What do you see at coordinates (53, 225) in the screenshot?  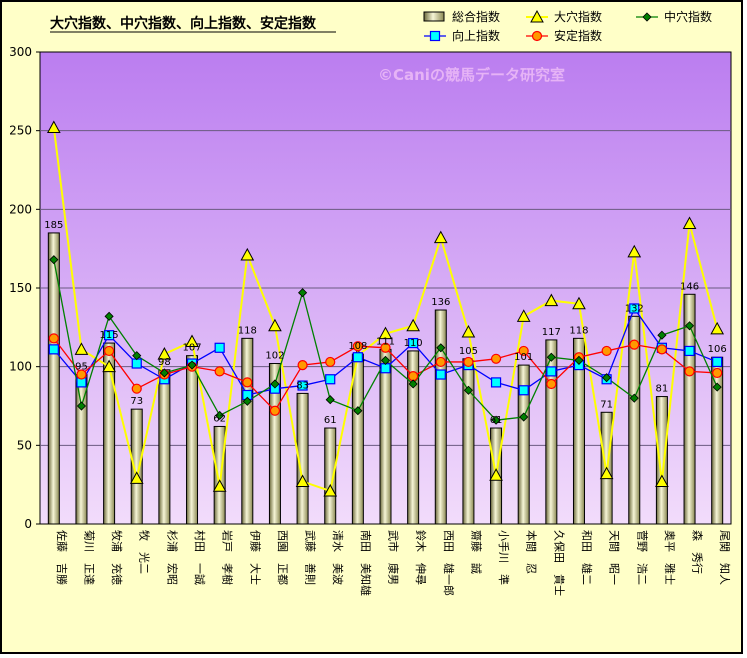 I see `bar-value-label: 185` at bounding box center [53, 225].